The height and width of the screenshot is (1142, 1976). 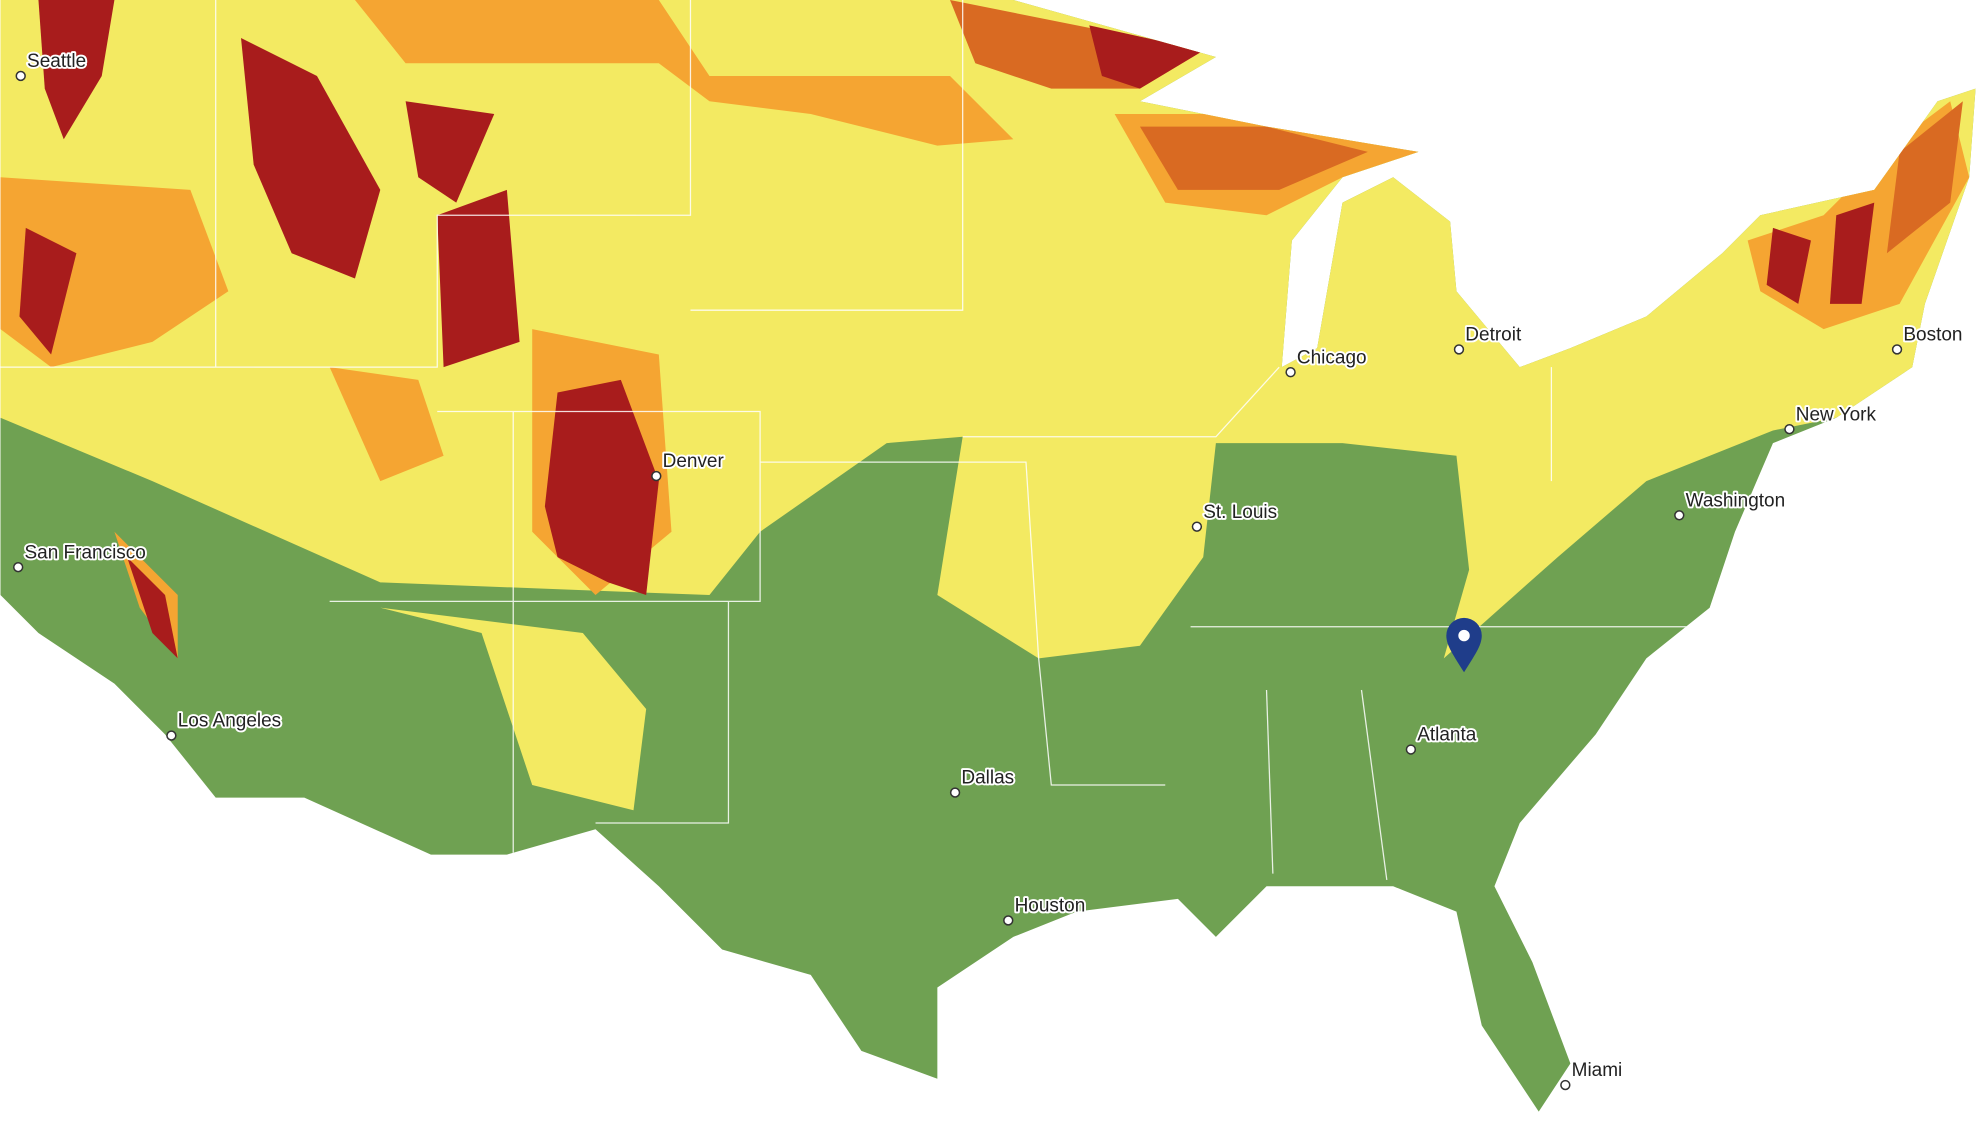 I want to click on city: Los Angeles, so click(x=224, y=725).